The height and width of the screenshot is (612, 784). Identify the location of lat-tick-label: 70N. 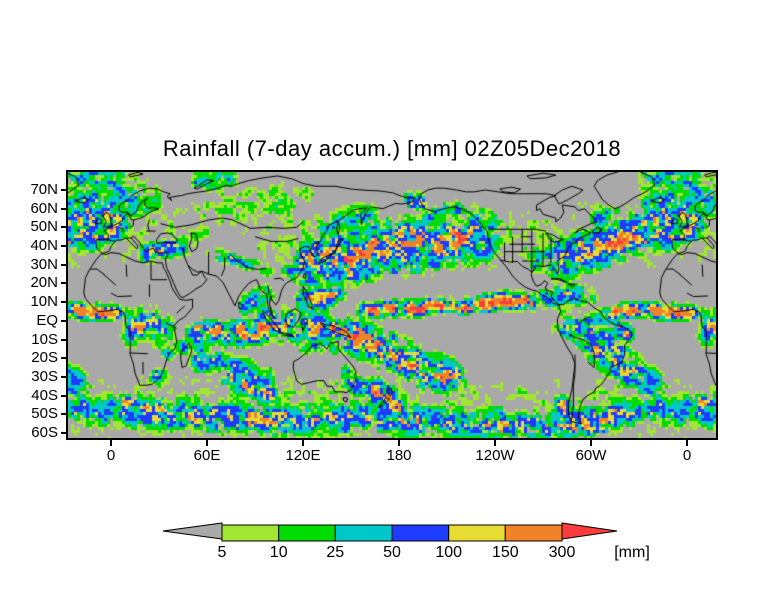
(44, 189).